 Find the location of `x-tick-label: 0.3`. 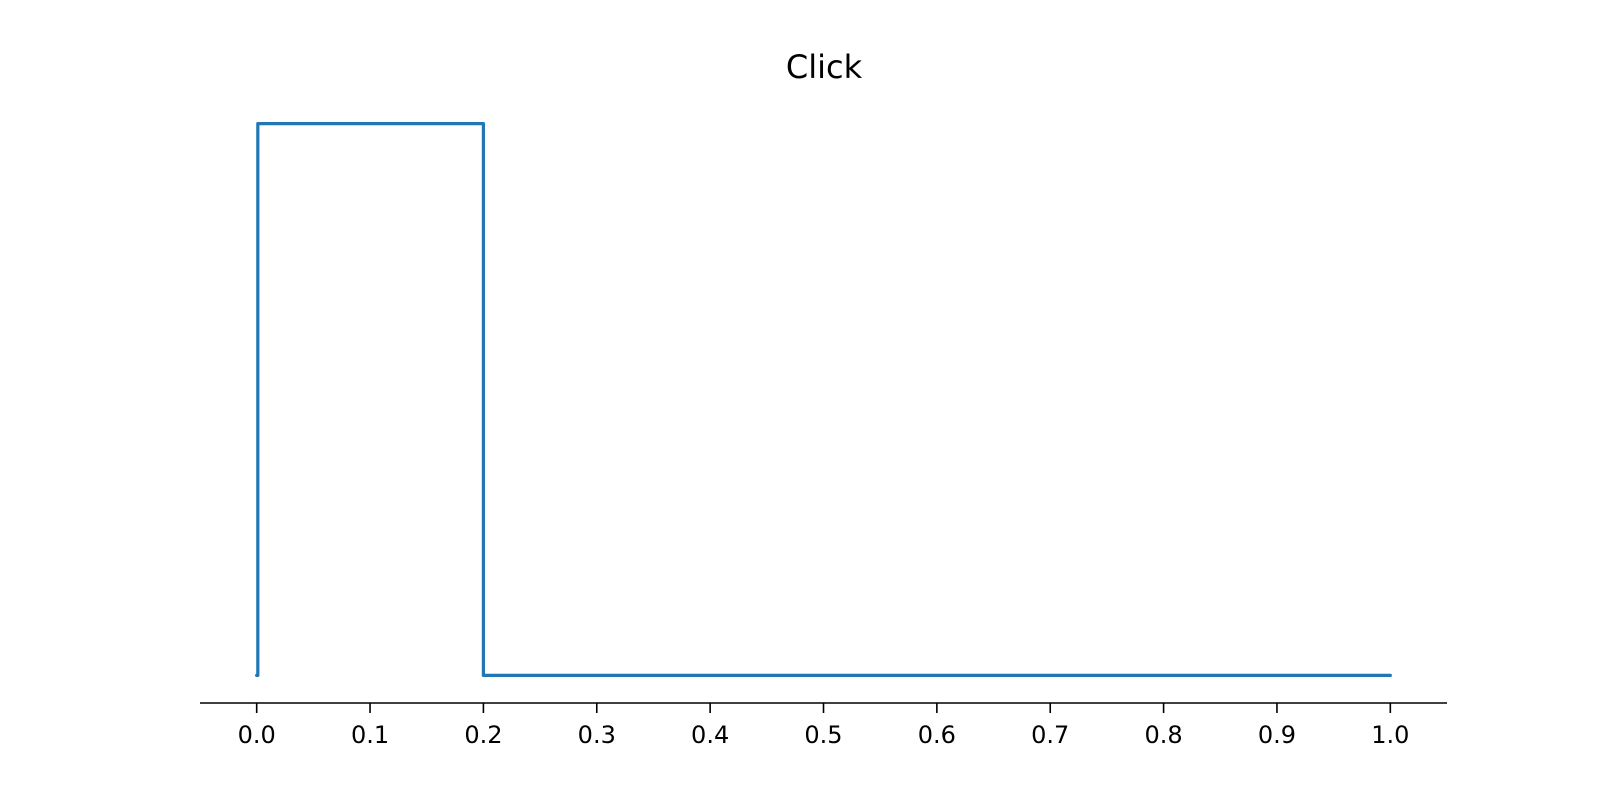

x-tick-label: 0.3 is located at coordinates (597, 735).